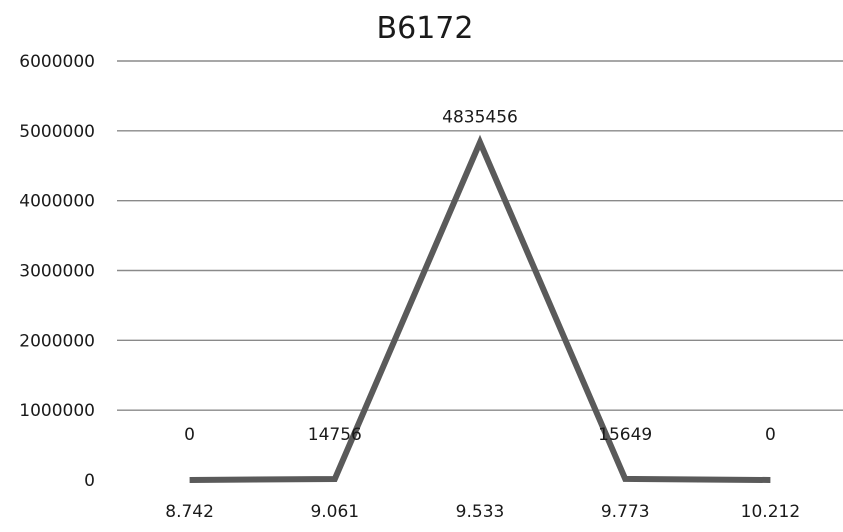  Describe the element at coordinates (57, 341) in the screenshot. I see `y-tick-label: 2000000` at that location.